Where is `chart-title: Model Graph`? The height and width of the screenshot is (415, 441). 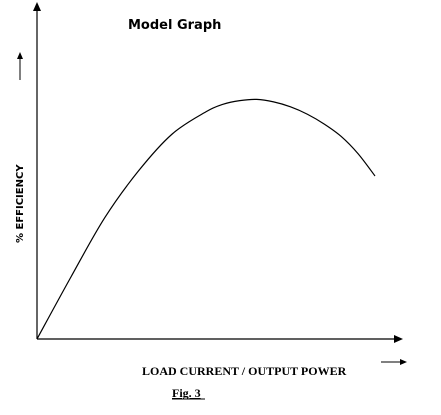 chart-title: Model Graph is located at coordinates (174, 25).